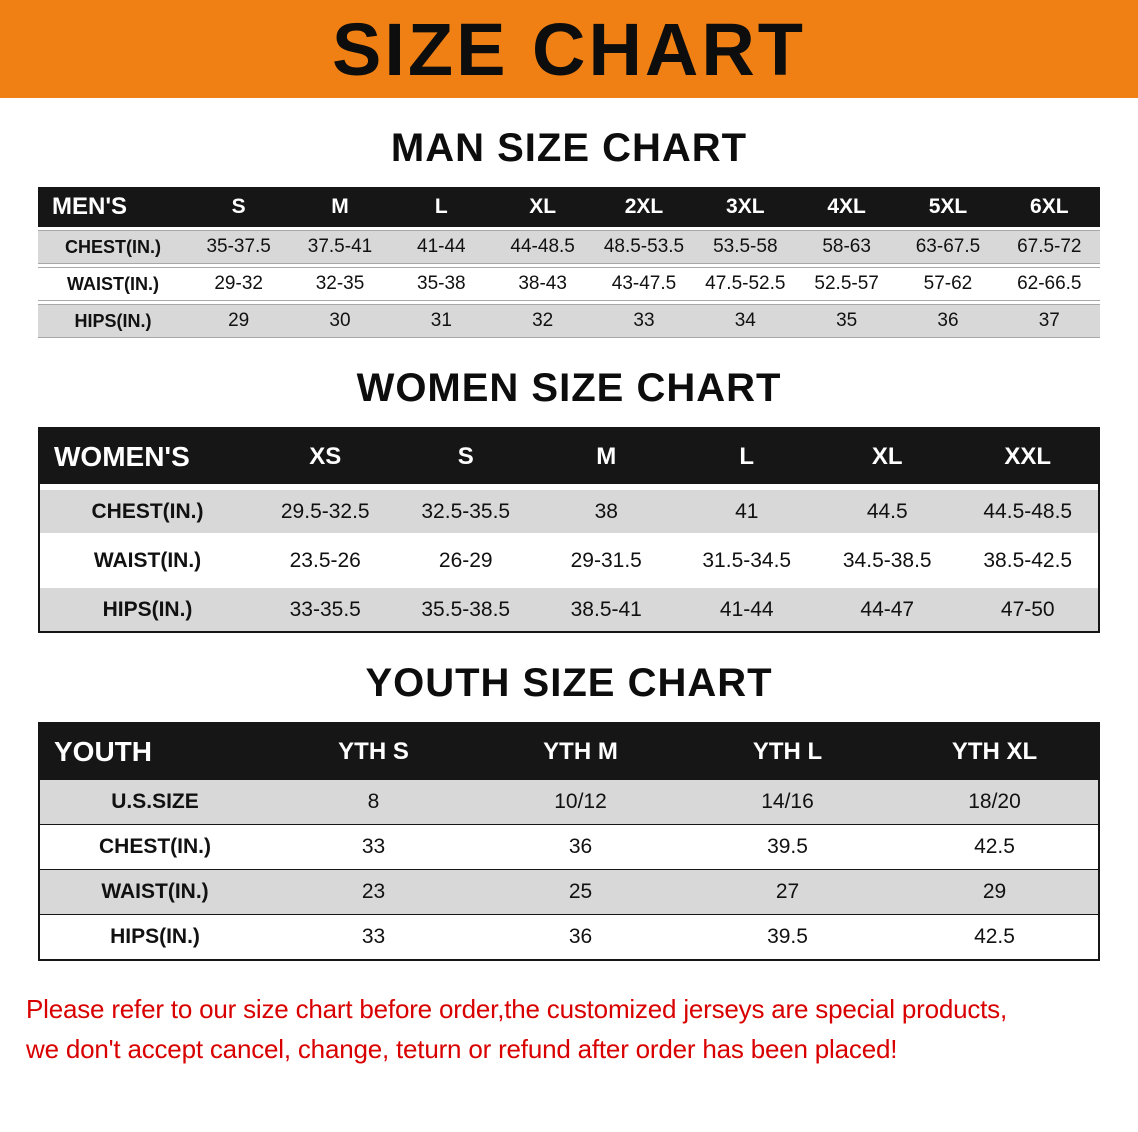 This screenshot has height=1132, width=1138. Describe the element at coordinates (747, 560) in the screenshot. I see `table-cell: 31.5-34.5` at that location.